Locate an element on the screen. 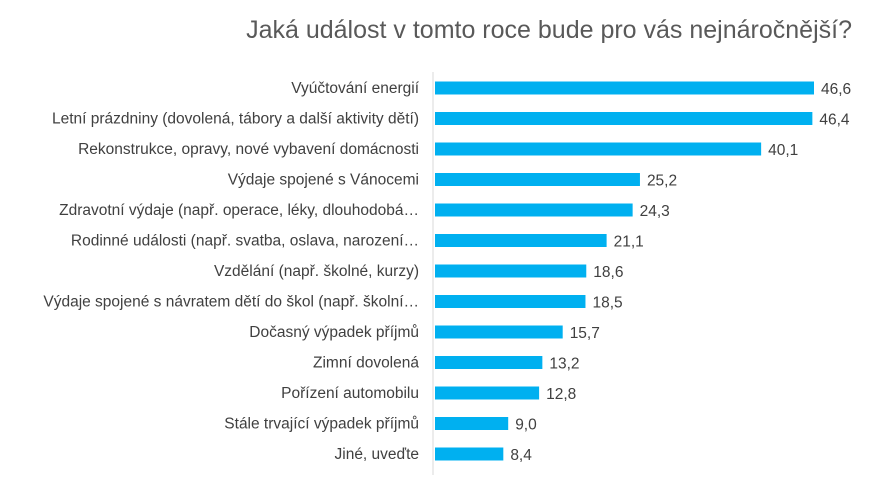 The height and width of the screenshot is (485, 870). category-label: Vzdělání (např. školné, kurzy) is located at coordinates (316, 271).